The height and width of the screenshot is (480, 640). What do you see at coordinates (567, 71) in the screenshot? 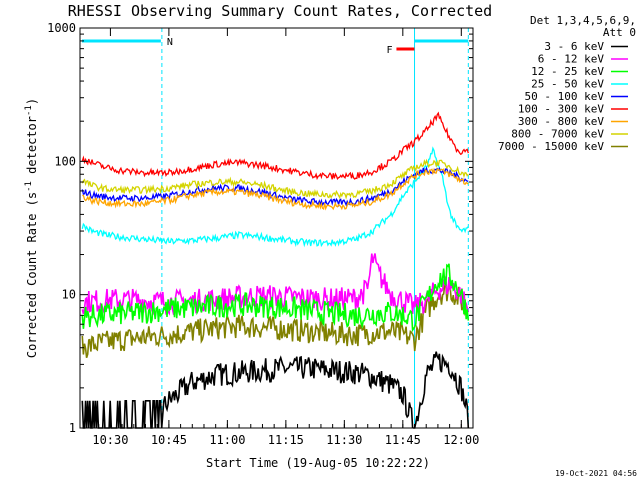
I see `legend-label: 12 - 25 keV` at bounding box center [567, 71].